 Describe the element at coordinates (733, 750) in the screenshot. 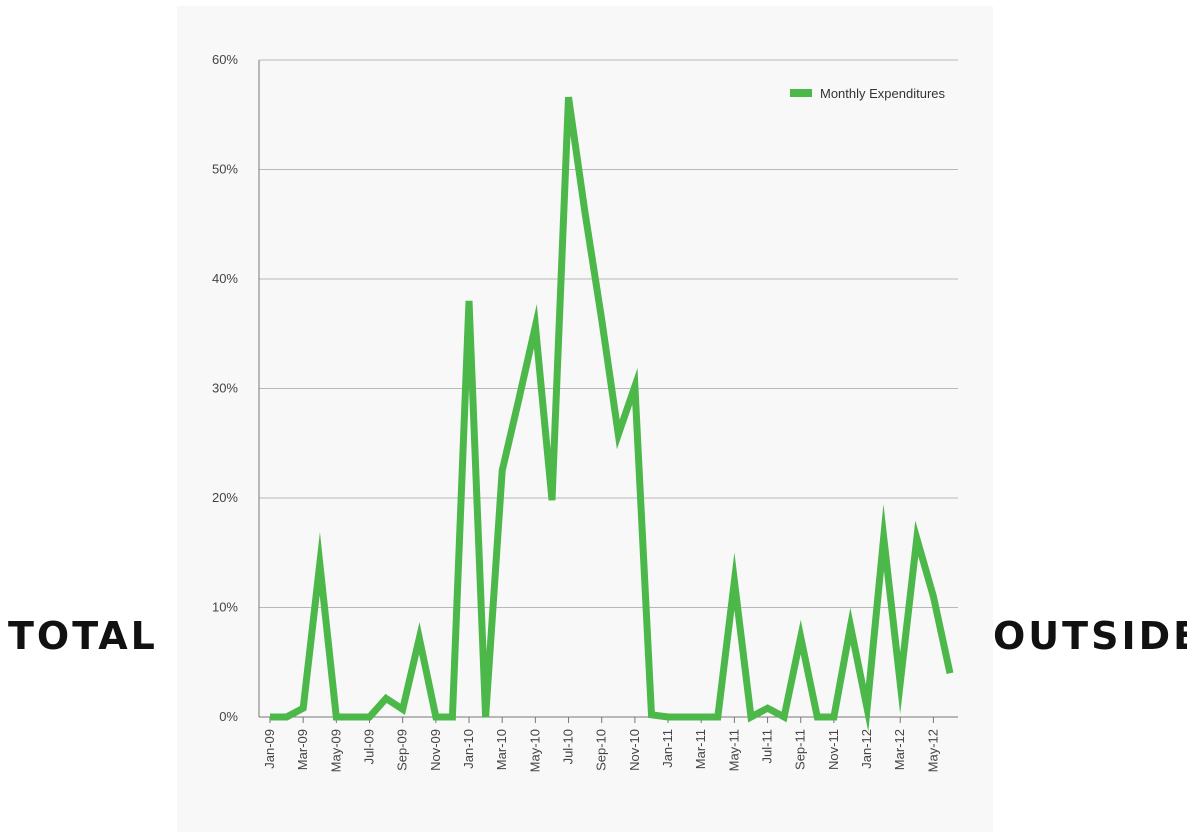

I see `x-tick-label: May-11` at that location.